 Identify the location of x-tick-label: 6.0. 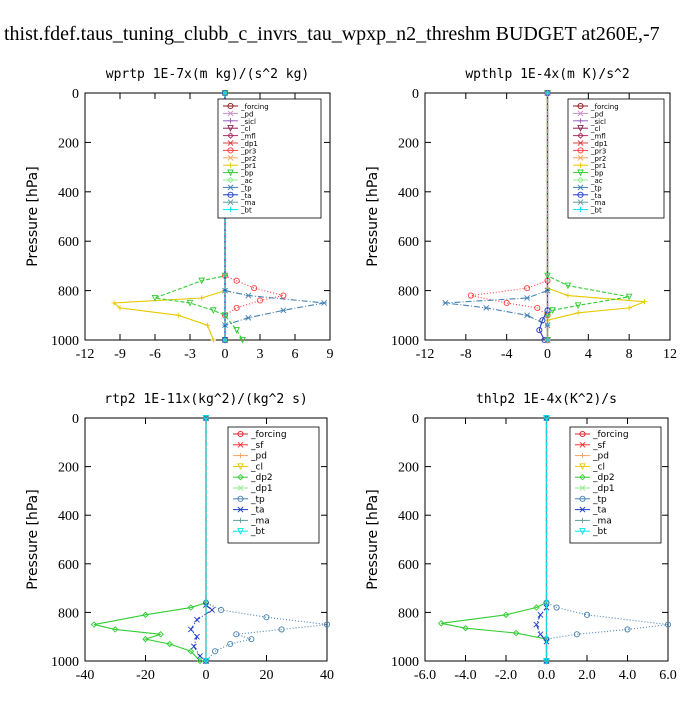
(668, 675).